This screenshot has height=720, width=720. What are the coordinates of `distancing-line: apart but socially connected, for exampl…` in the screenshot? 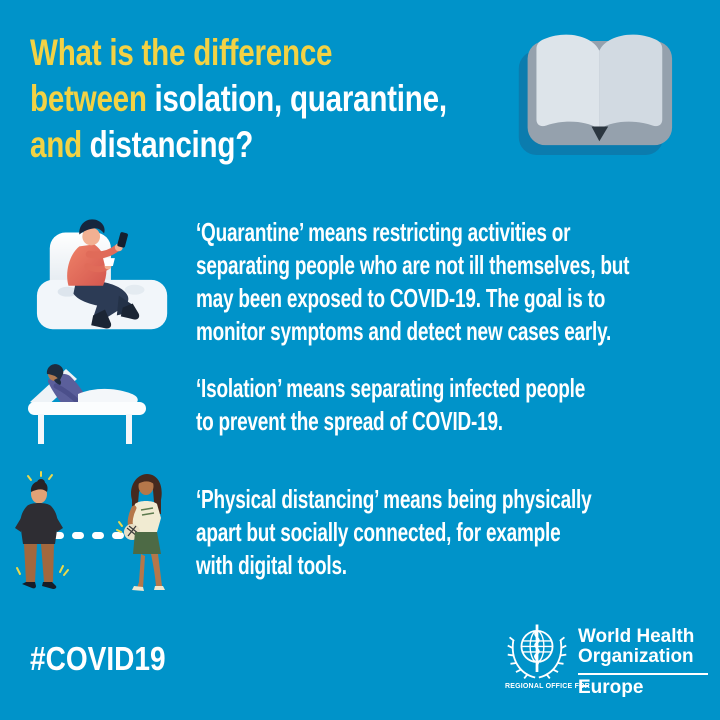 It's located at (378, 532).